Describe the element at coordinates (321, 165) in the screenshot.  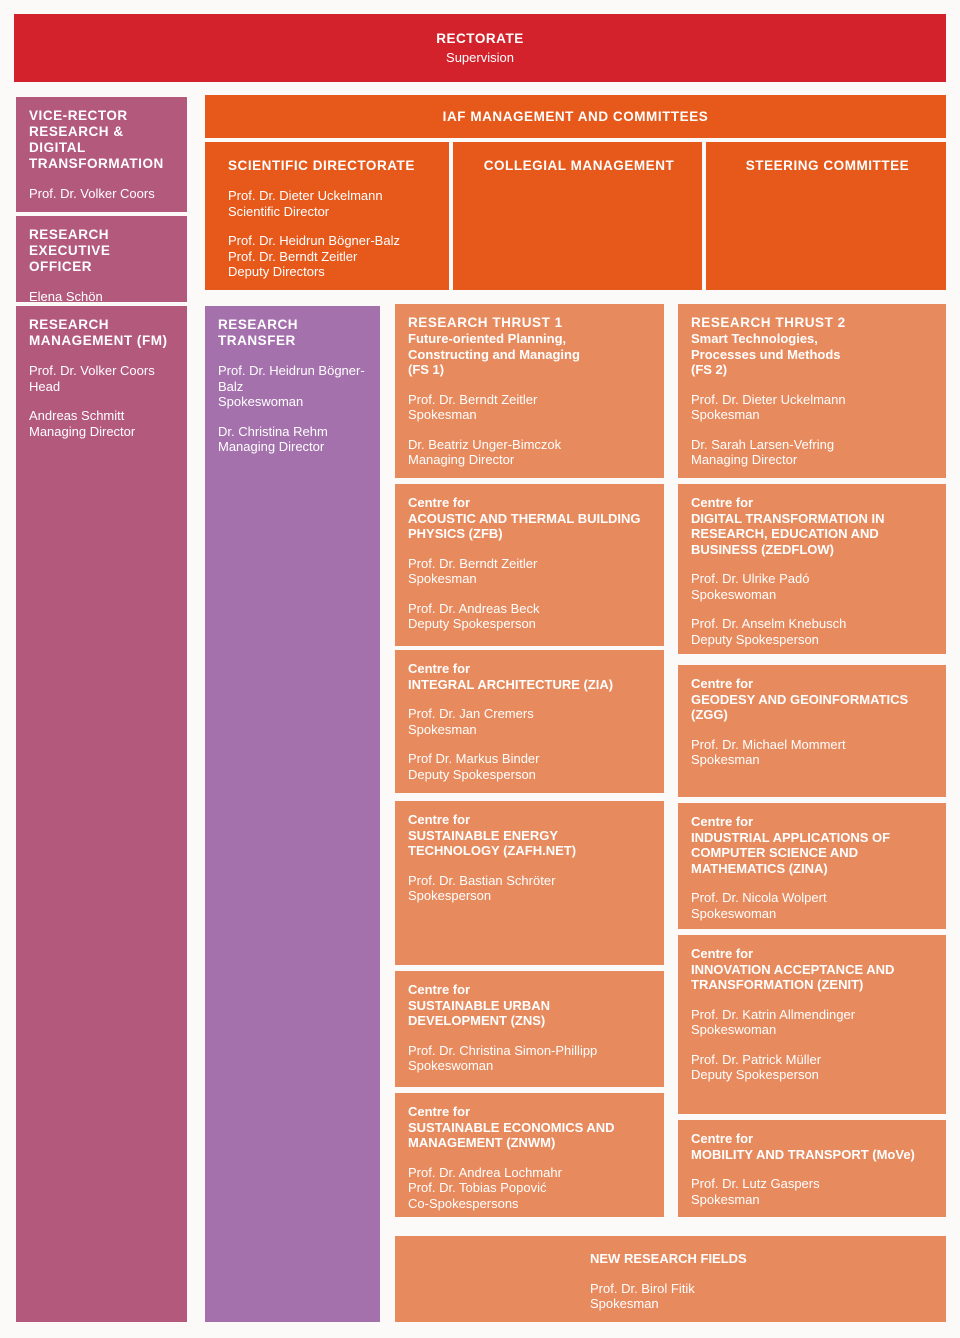
I see `scientific-directorate-title: SCIENTIFIC DIRECTORATE` at that location.